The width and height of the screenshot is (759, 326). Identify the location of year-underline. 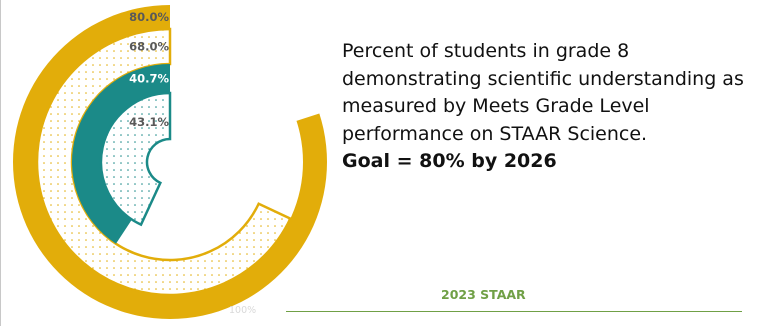
(514, 312).